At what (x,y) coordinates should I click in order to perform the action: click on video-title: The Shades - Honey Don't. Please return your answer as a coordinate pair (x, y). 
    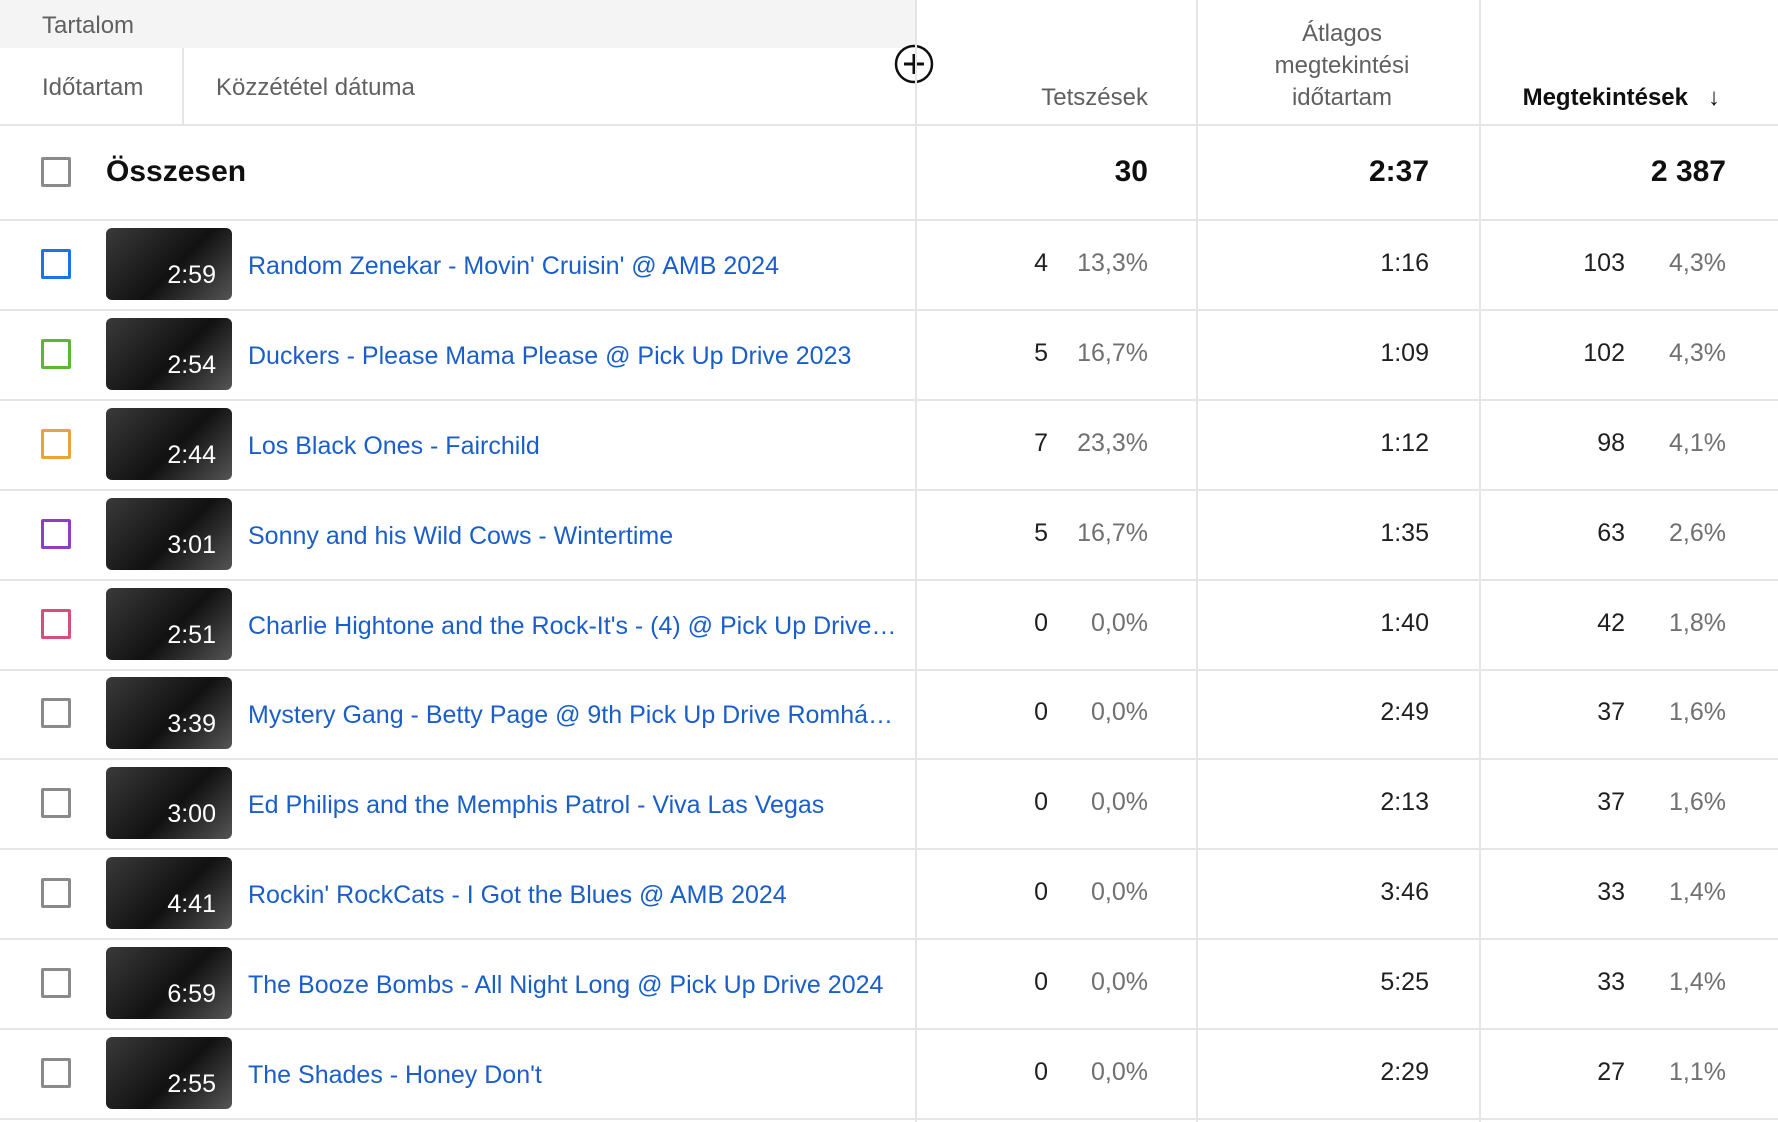
    Looking at the image, I should click on (395, 1075).